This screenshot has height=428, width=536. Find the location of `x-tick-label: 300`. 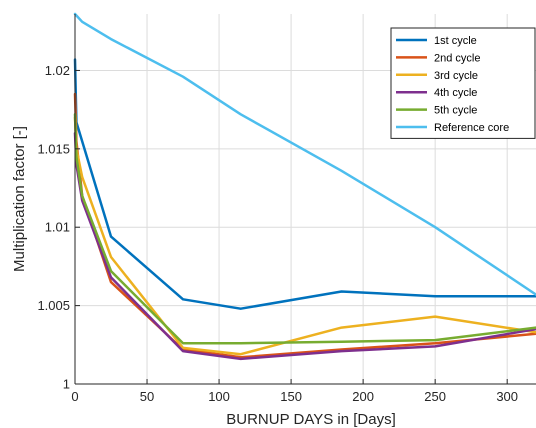

x-tick-label: 300 is located at coordinates (507, 396).